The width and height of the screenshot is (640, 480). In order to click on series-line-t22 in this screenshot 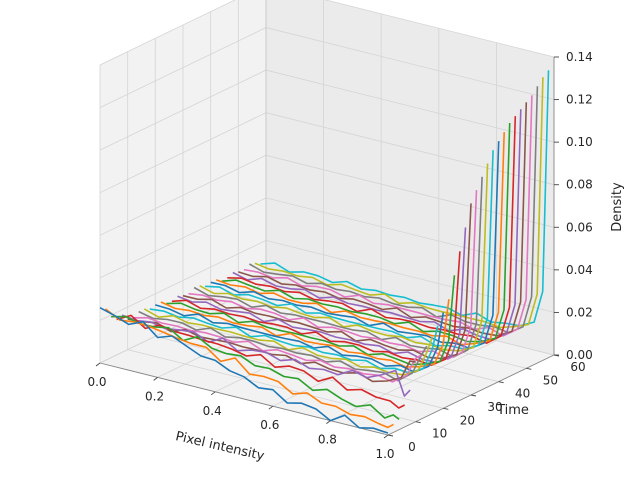, I will do `click(305, 333)`.